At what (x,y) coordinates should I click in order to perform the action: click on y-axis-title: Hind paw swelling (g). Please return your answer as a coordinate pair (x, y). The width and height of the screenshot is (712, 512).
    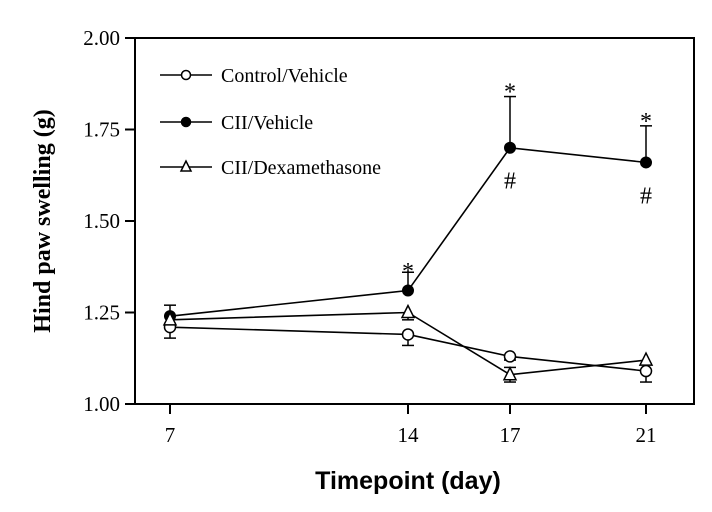
    Looking at the image, I should click on (43, 220).